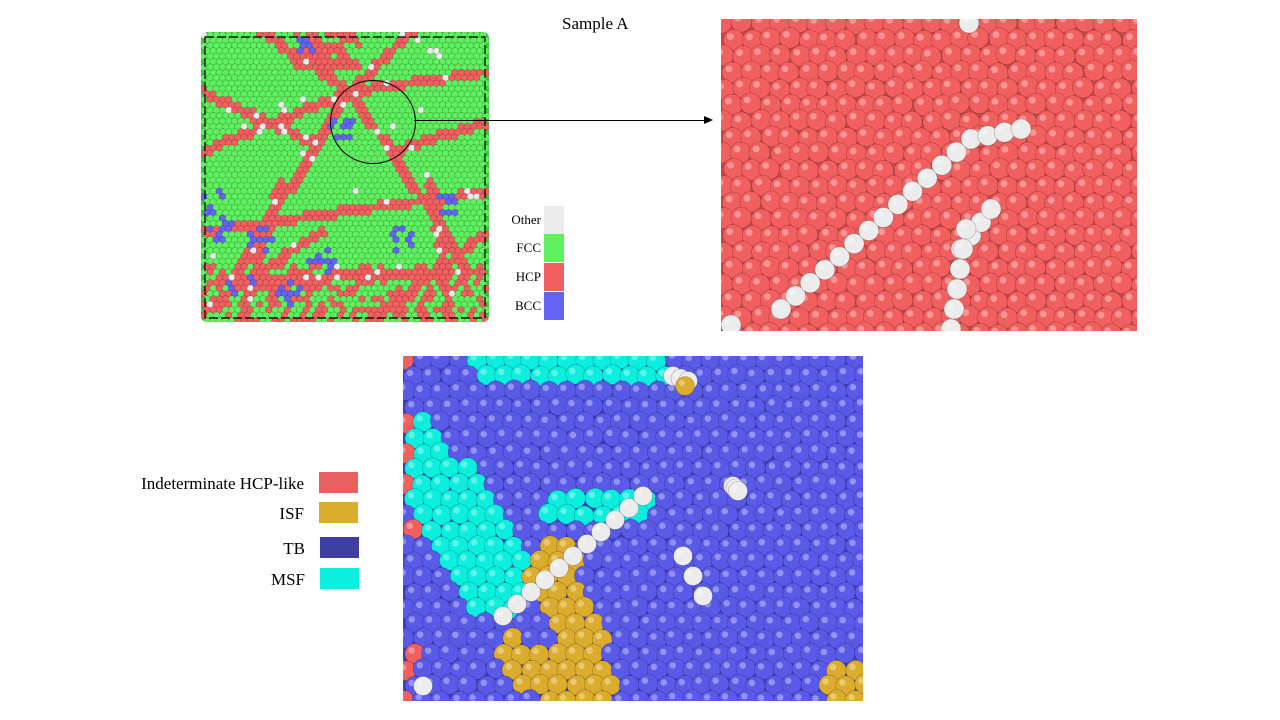 This screenshot has height=720, width=1280. I want to click on legend-item-hcp: HCP, so click(533, 277).